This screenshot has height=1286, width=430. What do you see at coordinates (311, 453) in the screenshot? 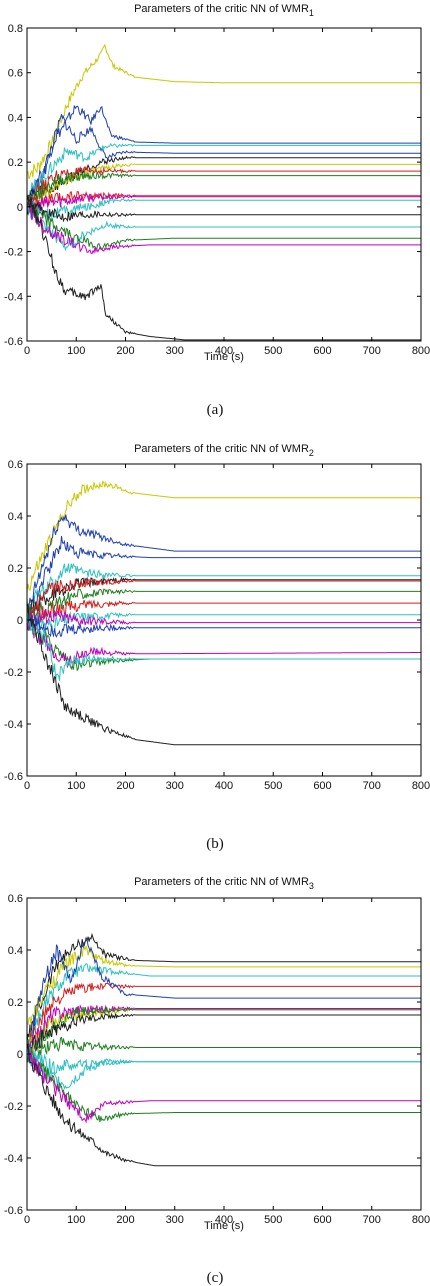
I see `chart-title-subscript: 2` at bounding box center [311, 453].